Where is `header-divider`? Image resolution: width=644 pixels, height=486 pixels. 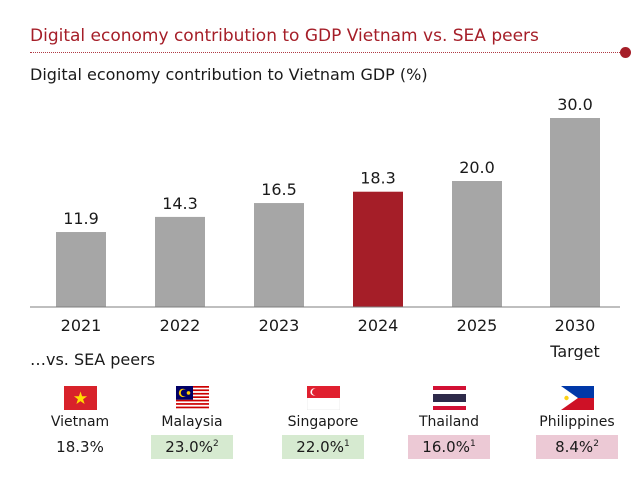 header-divider is located at coordinates (325, 52).